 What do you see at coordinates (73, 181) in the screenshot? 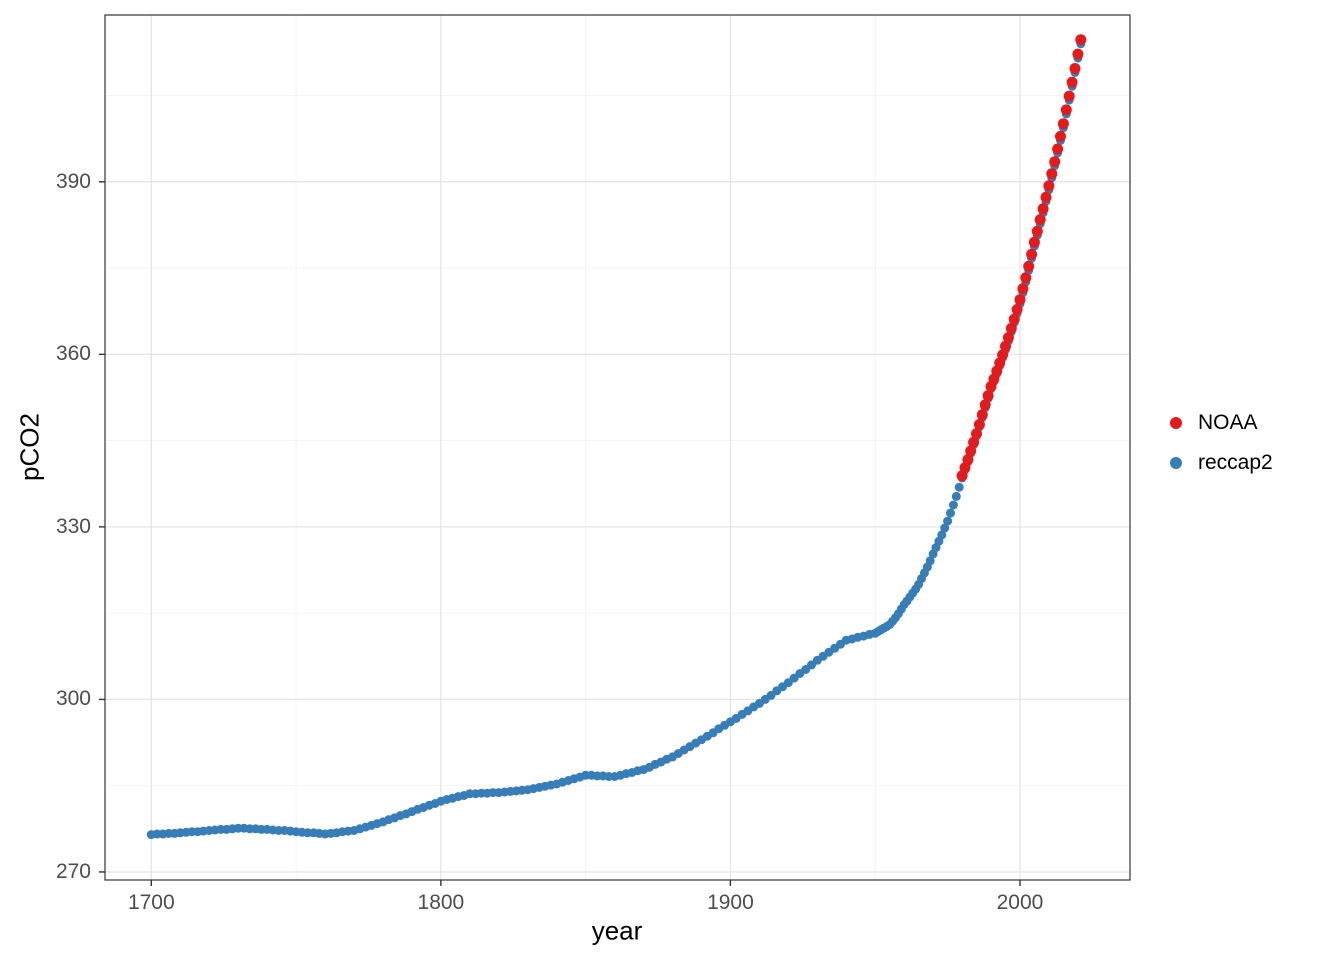
I see `y-tick-label: 390` at bounding box center [73, 181].